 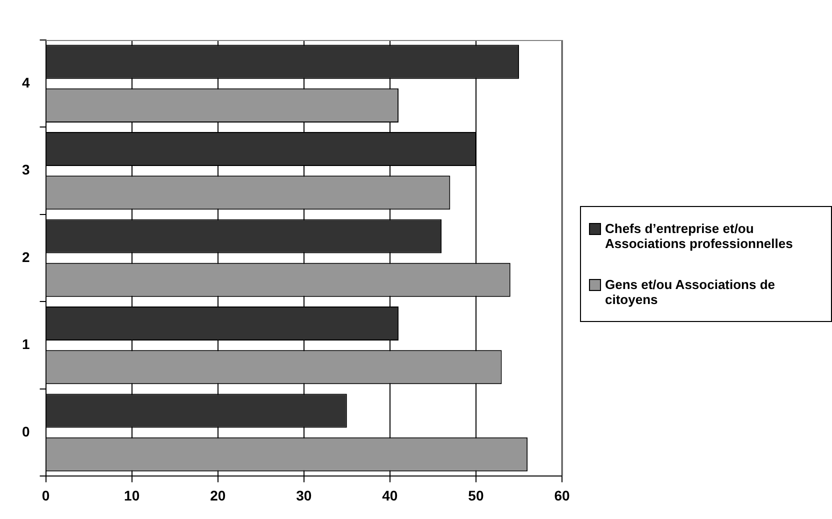 I want to click on x-tick-label: 50, so click(x=476, y=495).